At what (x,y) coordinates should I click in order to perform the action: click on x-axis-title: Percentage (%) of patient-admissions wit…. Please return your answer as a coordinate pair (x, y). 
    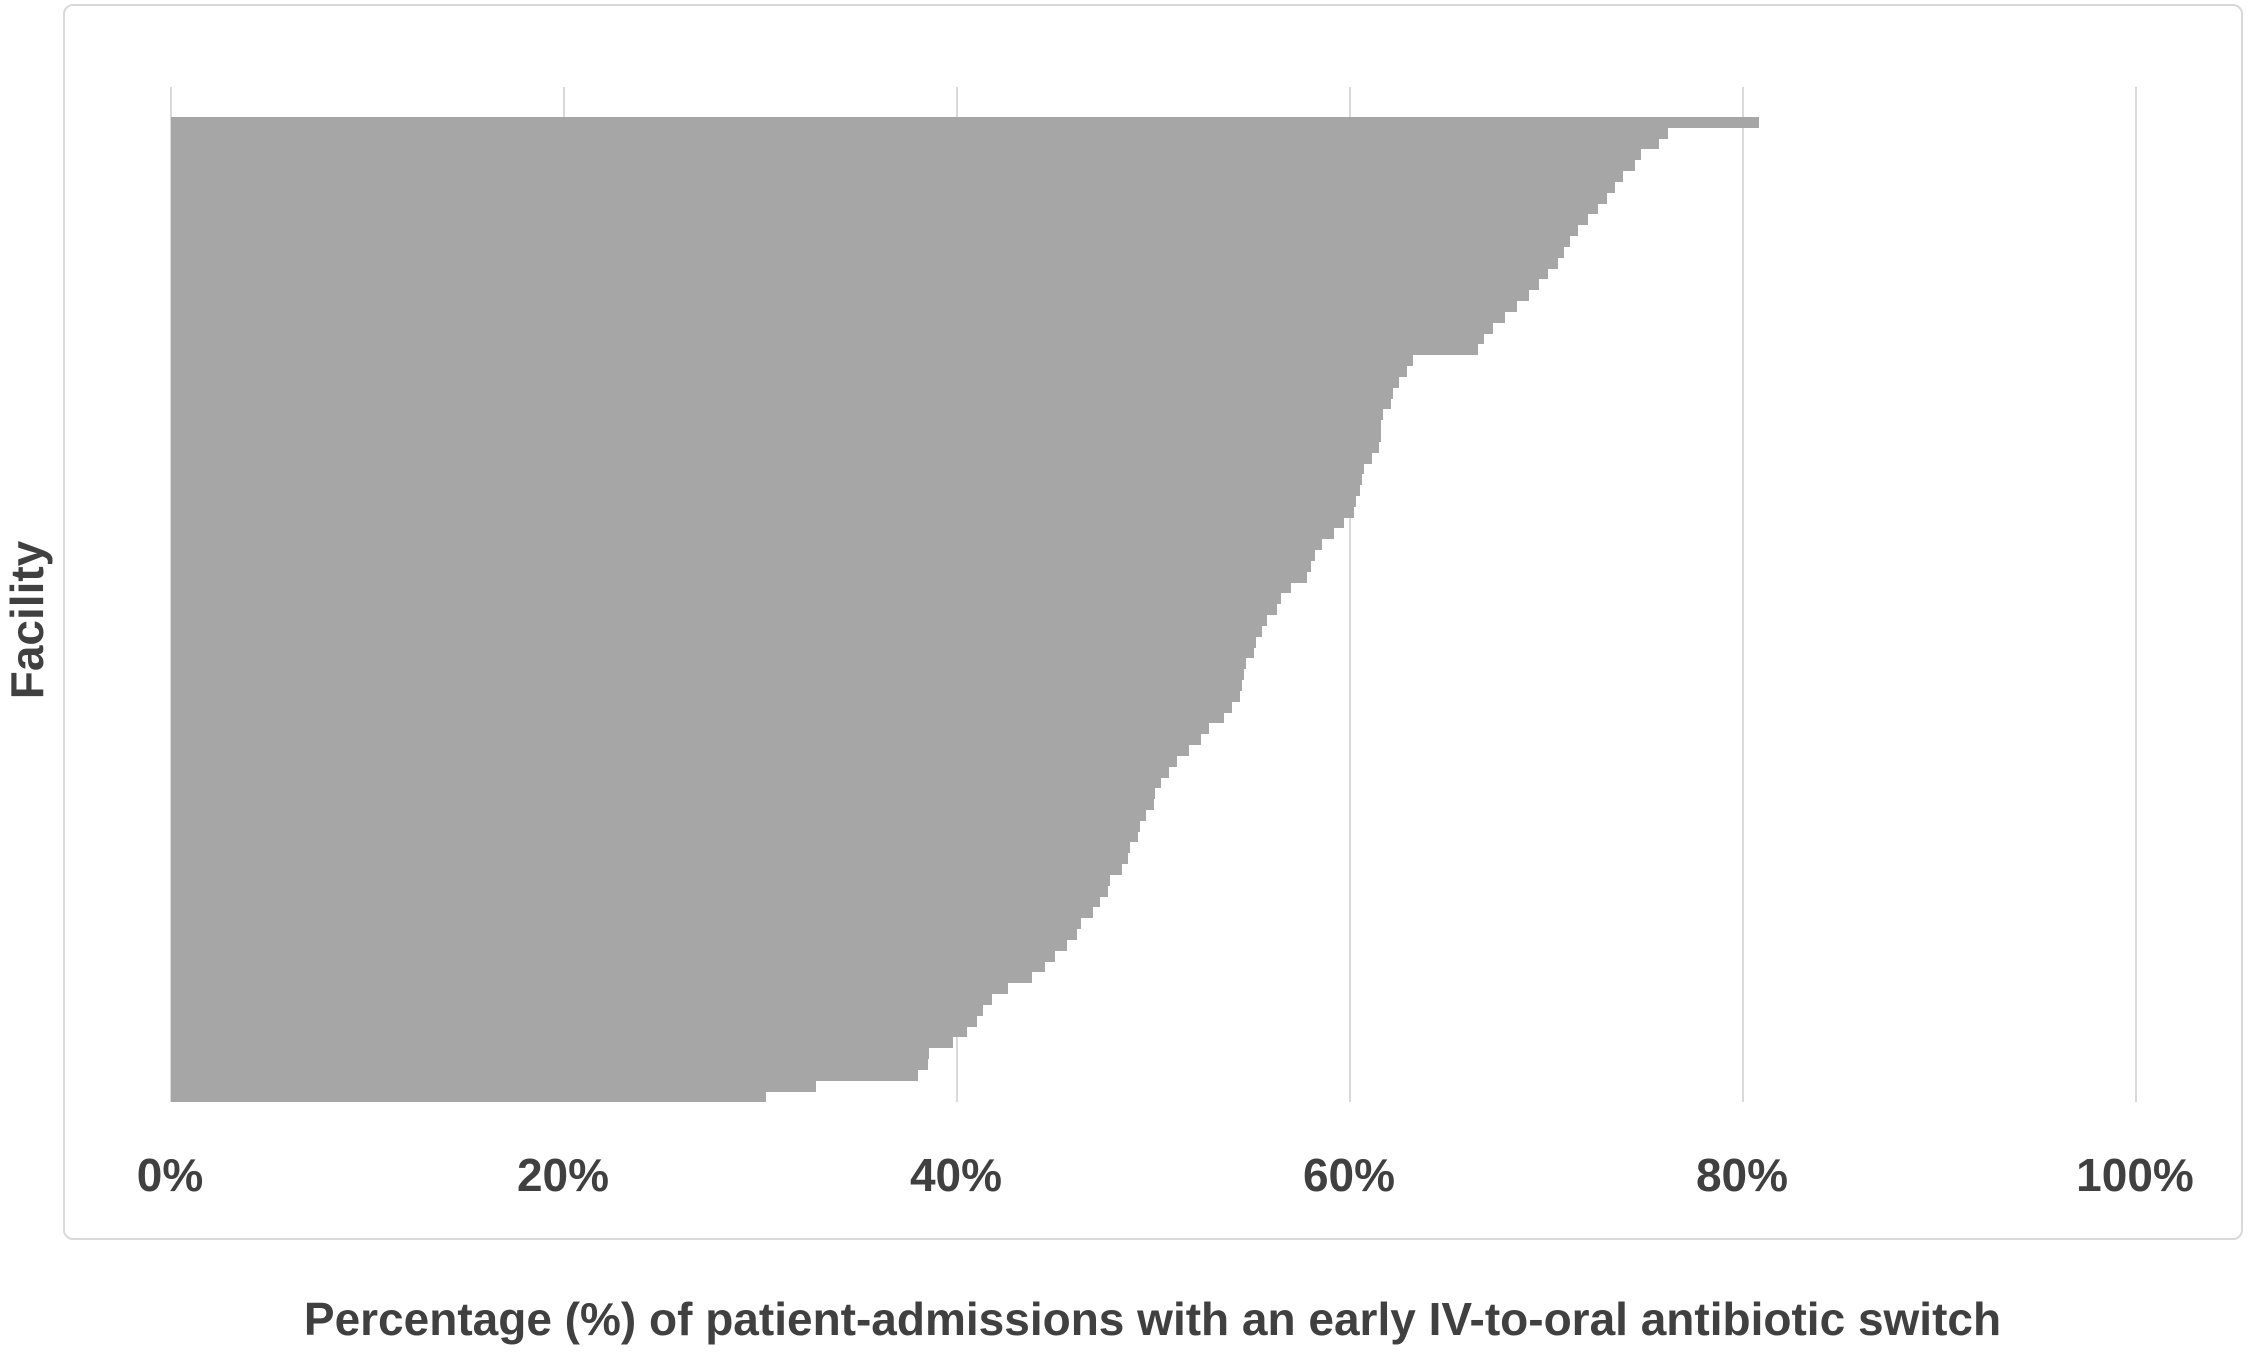
    Looking at the image, I should click on (1152, 1319).